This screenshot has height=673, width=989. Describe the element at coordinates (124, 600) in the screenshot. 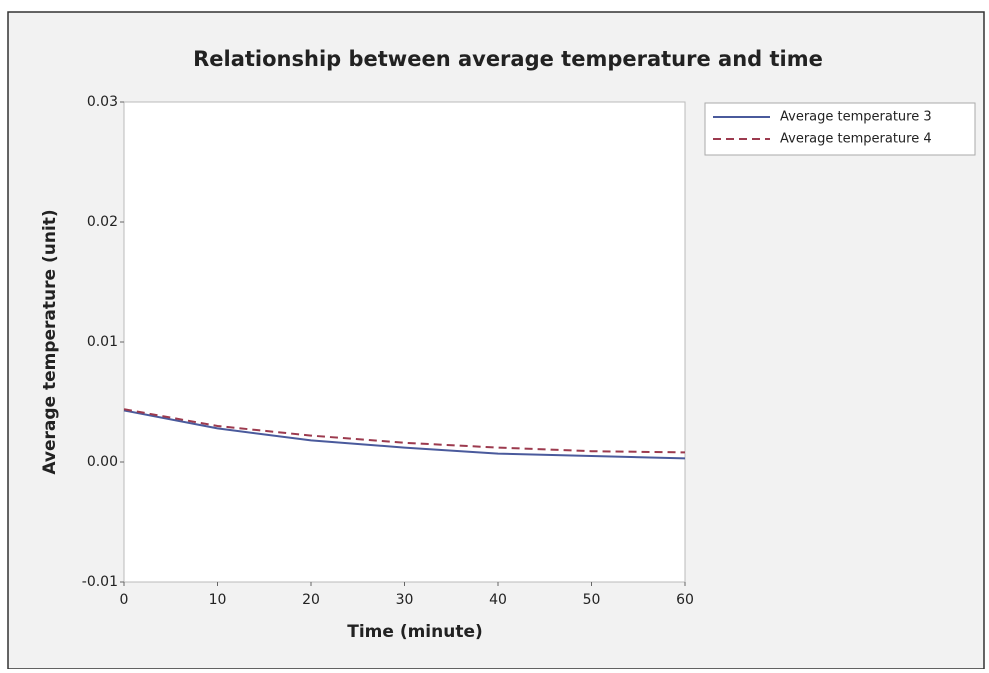

I see `x-tick-label: 0` at that location.